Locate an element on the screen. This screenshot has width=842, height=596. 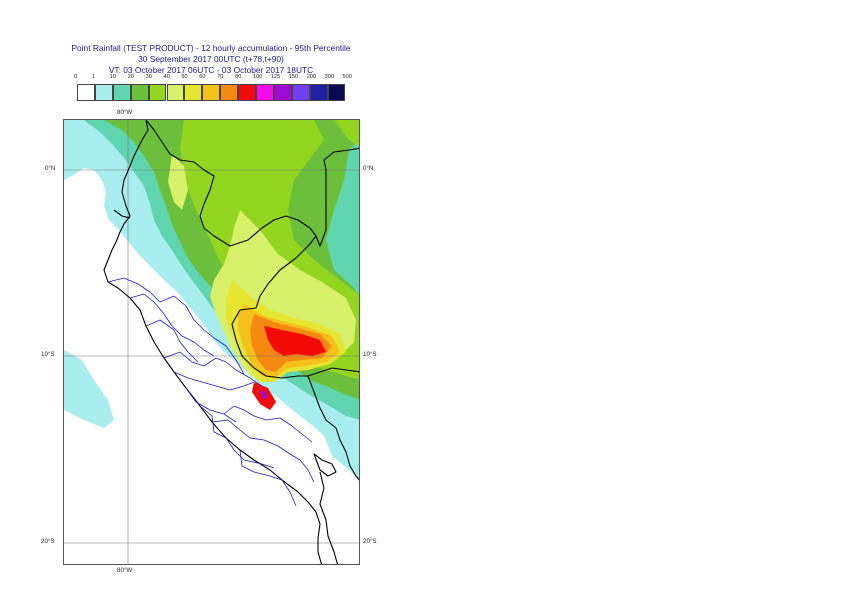
legend-threshold-label: 300 is located at coordinates (329, 77).